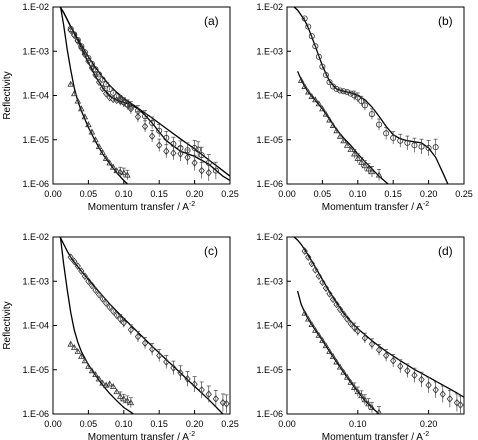  Describe the element at coordinates (445, 21) in the screenshot. I see `panel-label: (b)` at that location.